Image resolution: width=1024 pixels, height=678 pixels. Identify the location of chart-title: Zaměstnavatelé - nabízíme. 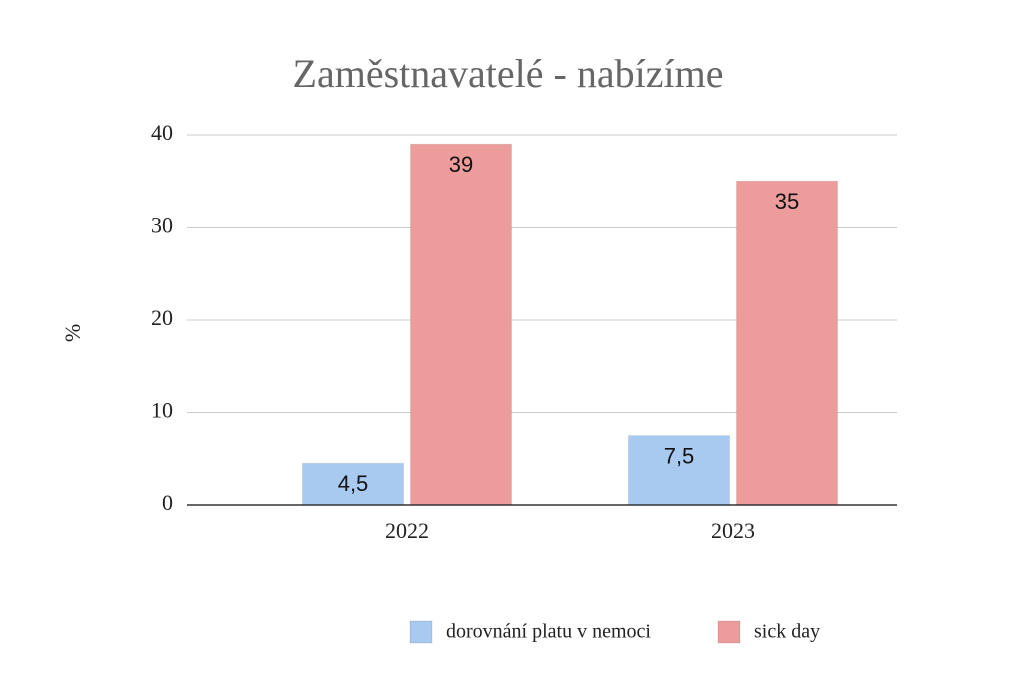
(508, 73).